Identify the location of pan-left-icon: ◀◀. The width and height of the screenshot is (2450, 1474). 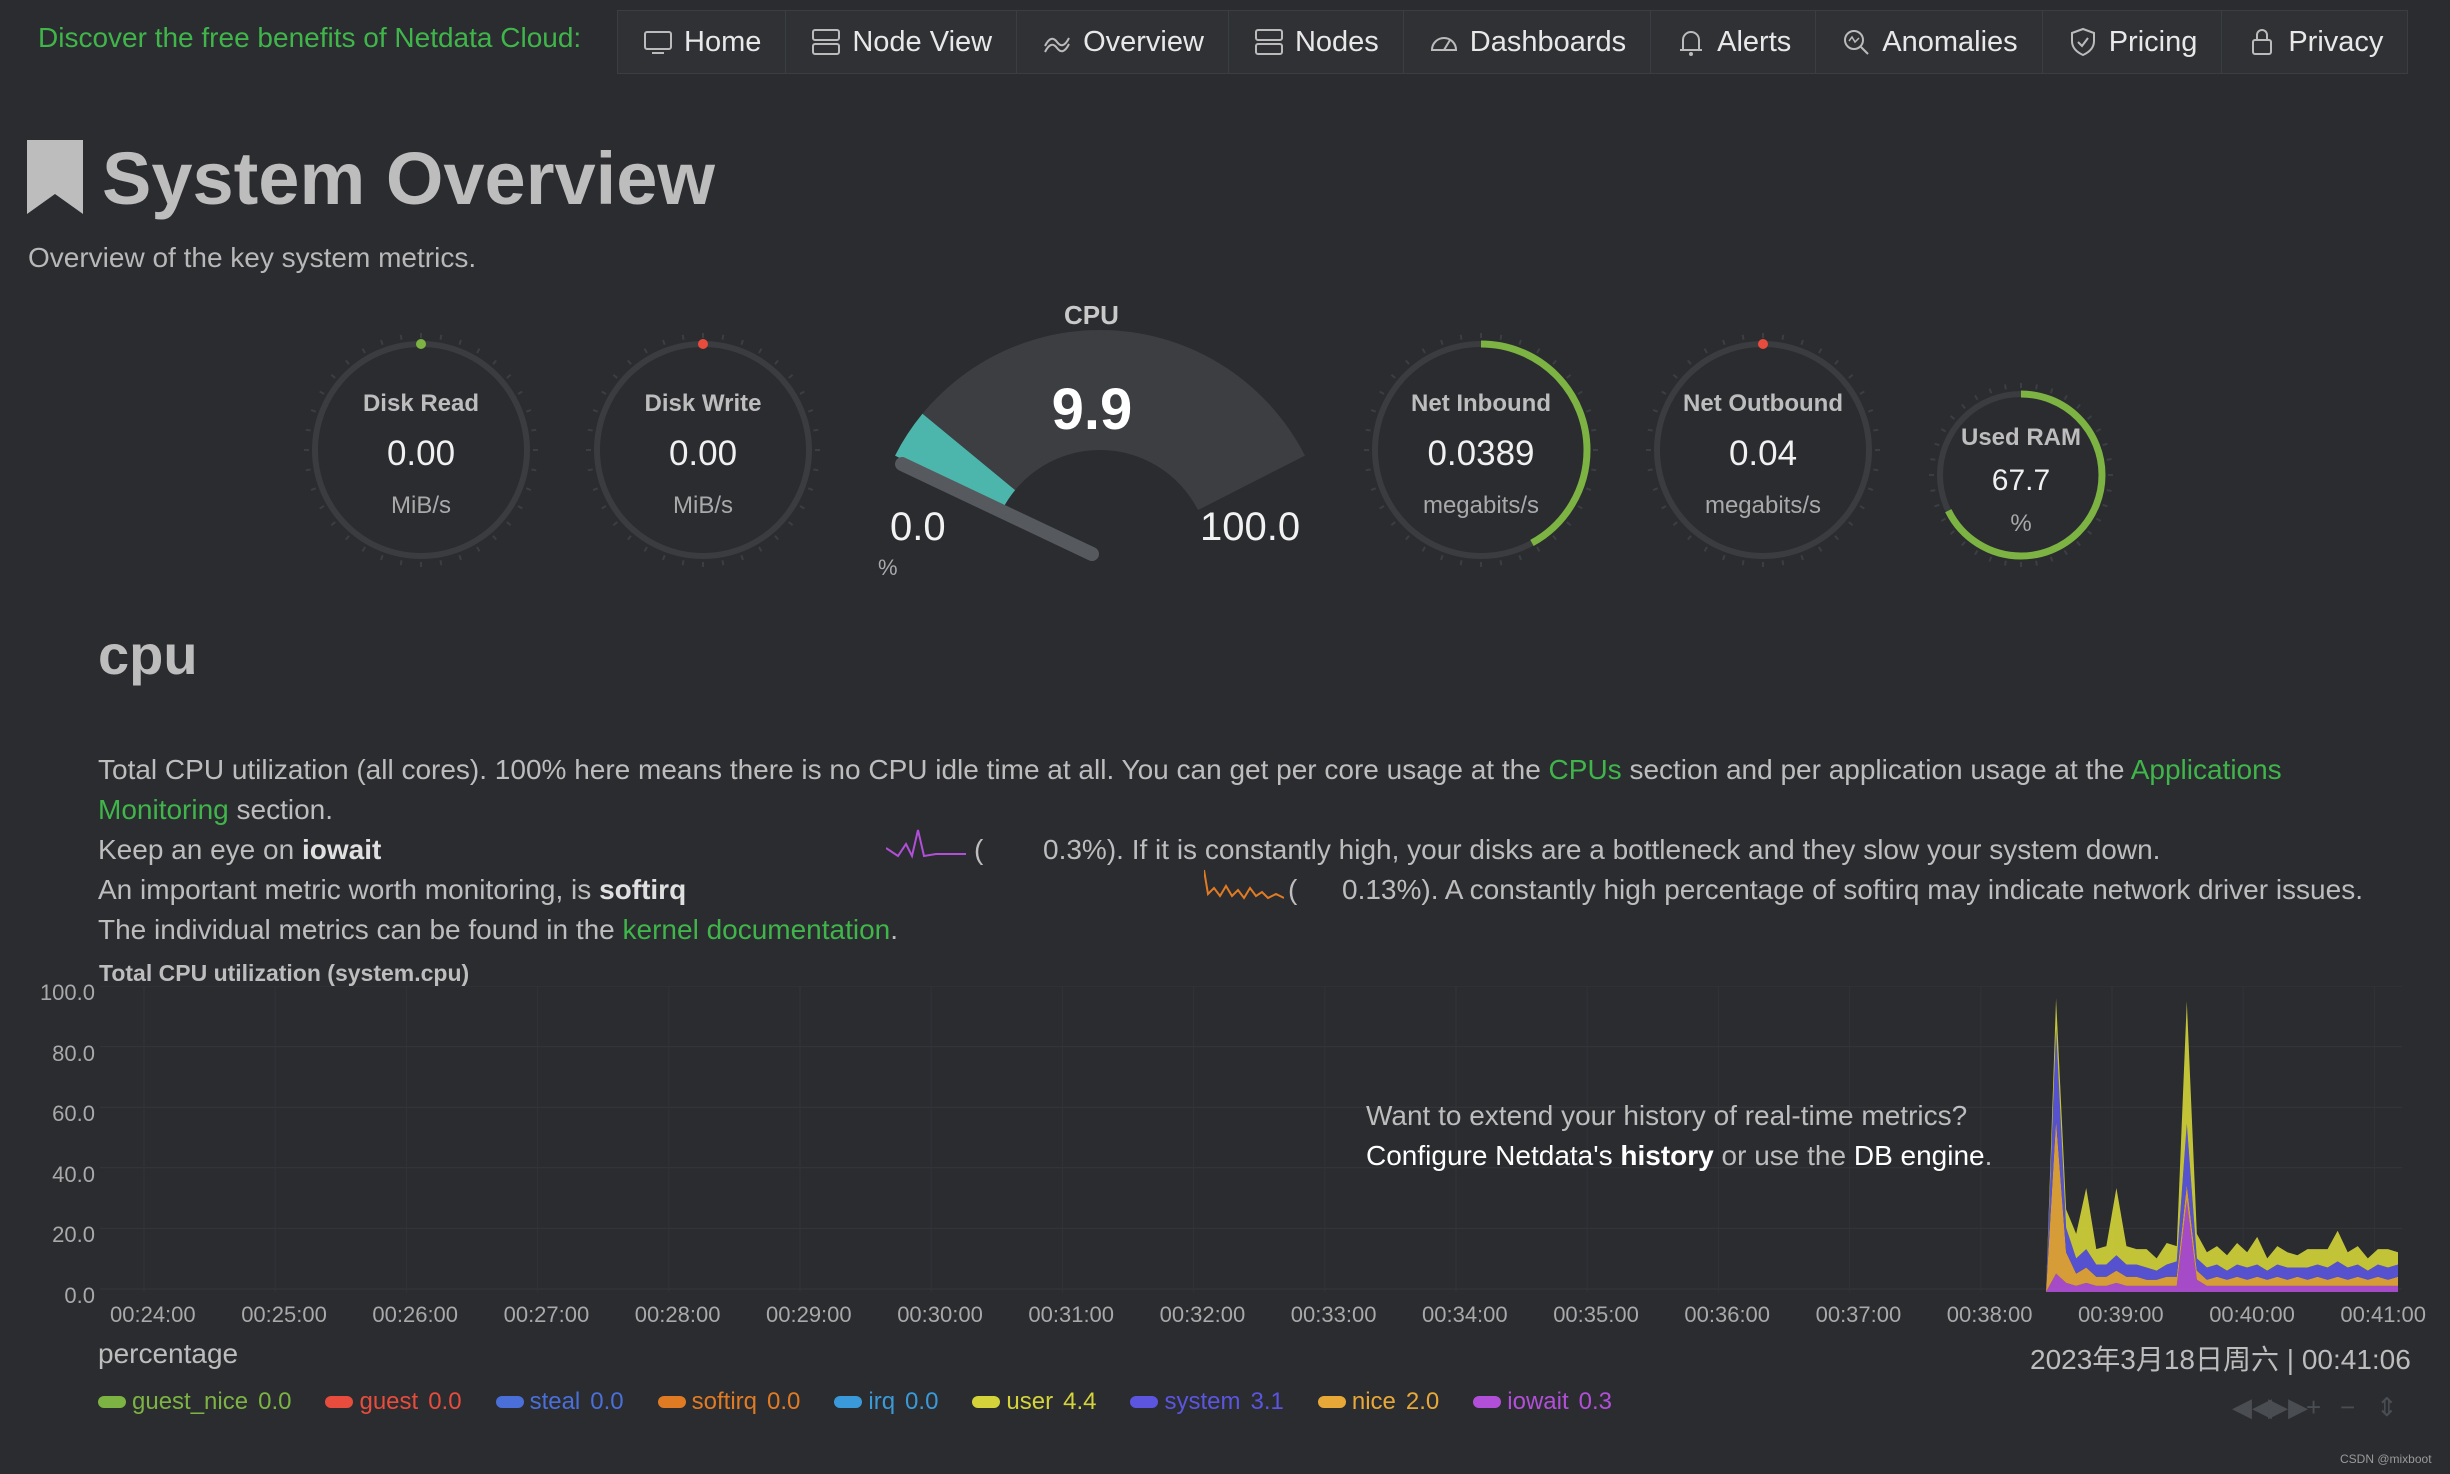
(2252, 1407).